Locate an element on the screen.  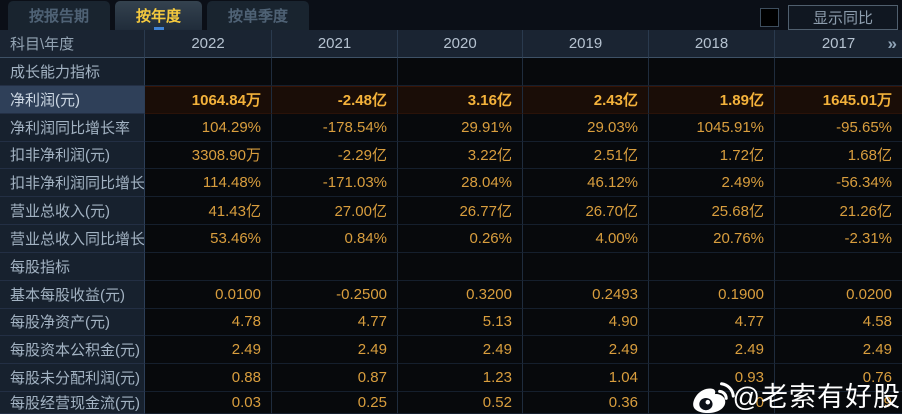
value-cell: -56.34% is located at coordinates (838, 183).